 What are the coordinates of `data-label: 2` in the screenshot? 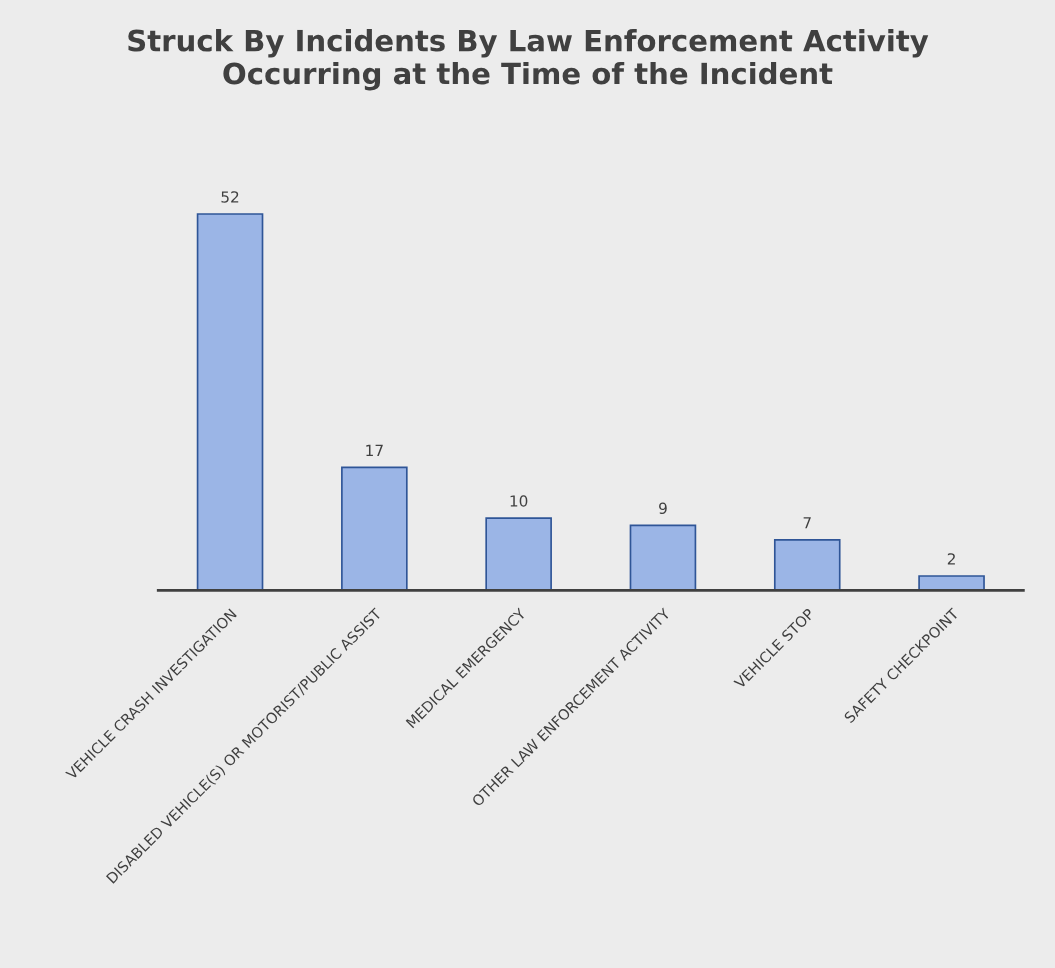 It's located at (951, 559).